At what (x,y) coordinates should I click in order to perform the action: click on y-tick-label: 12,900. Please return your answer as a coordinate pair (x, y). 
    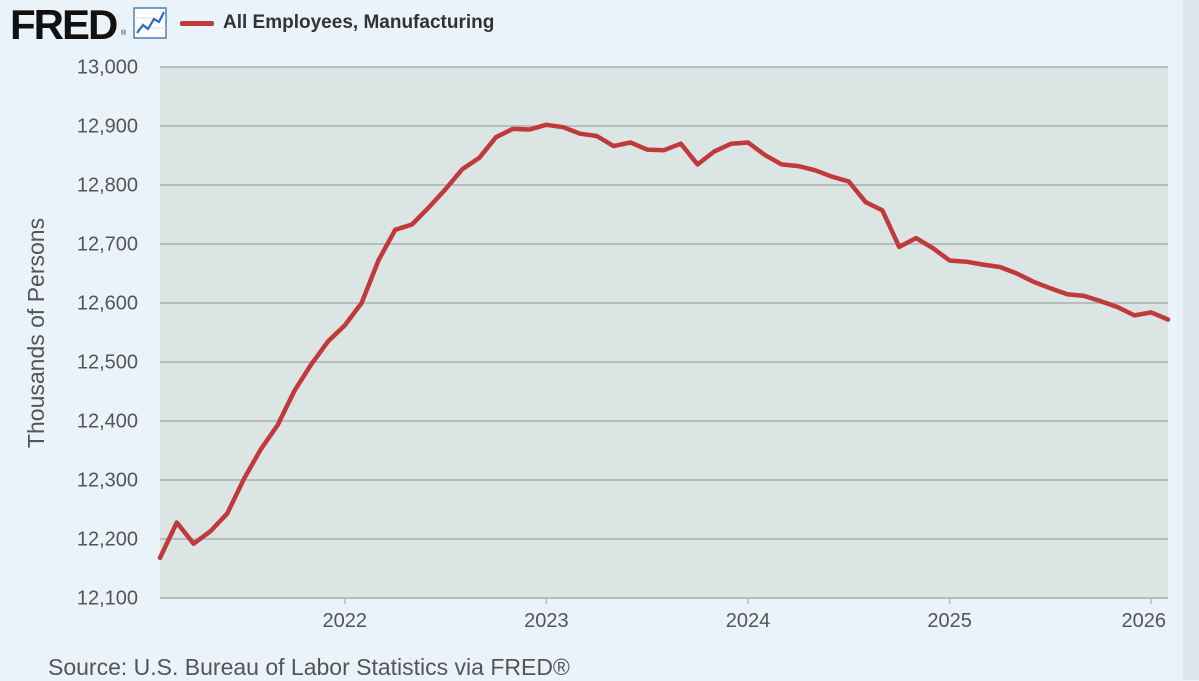
    Looking at the image, I should click on (107, 126).